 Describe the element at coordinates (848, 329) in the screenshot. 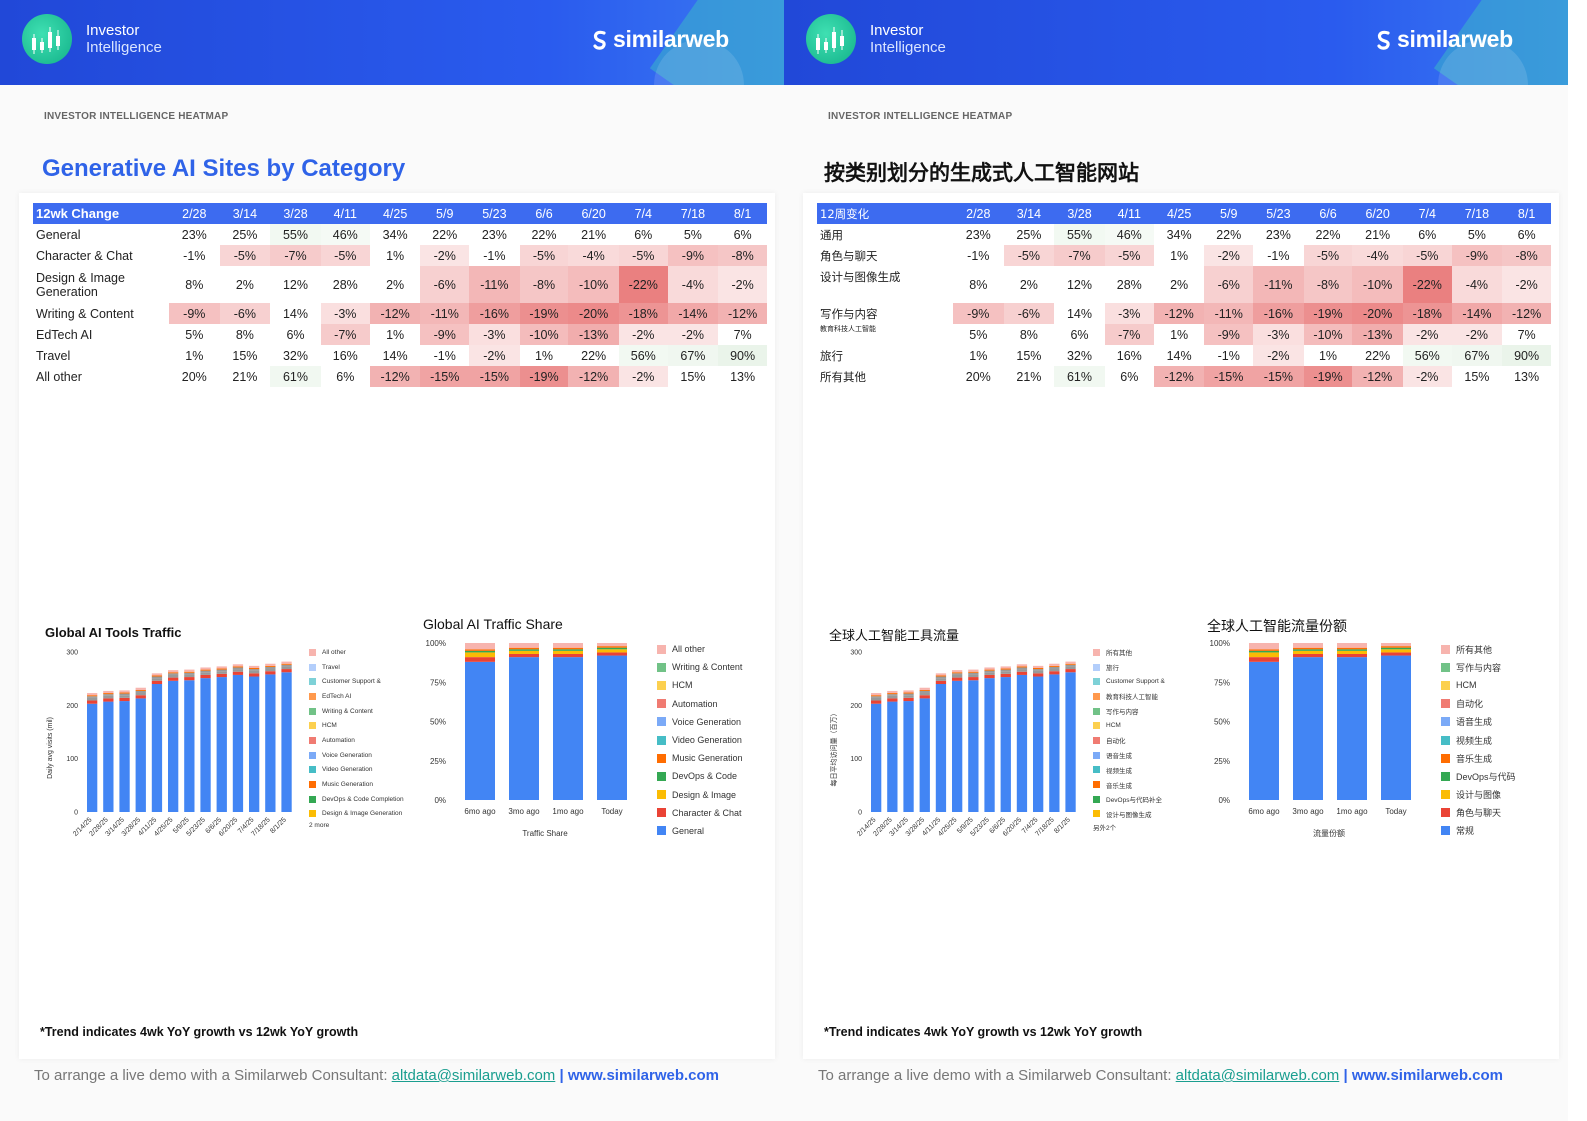

I see `row-label: 教育科技人工智能` at that location.